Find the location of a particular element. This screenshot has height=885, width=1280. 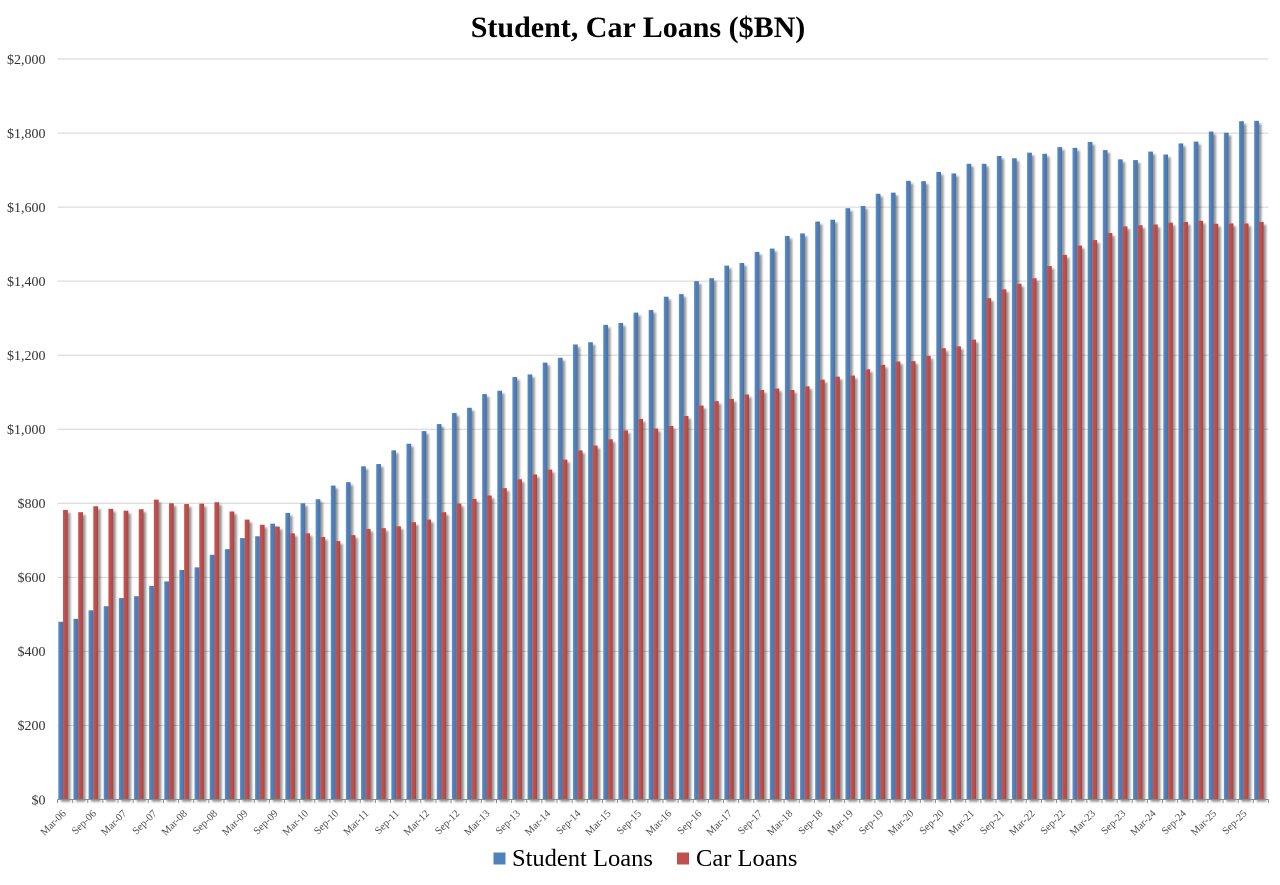

svg-text: $1,800 is located at coordinates (26, 134).